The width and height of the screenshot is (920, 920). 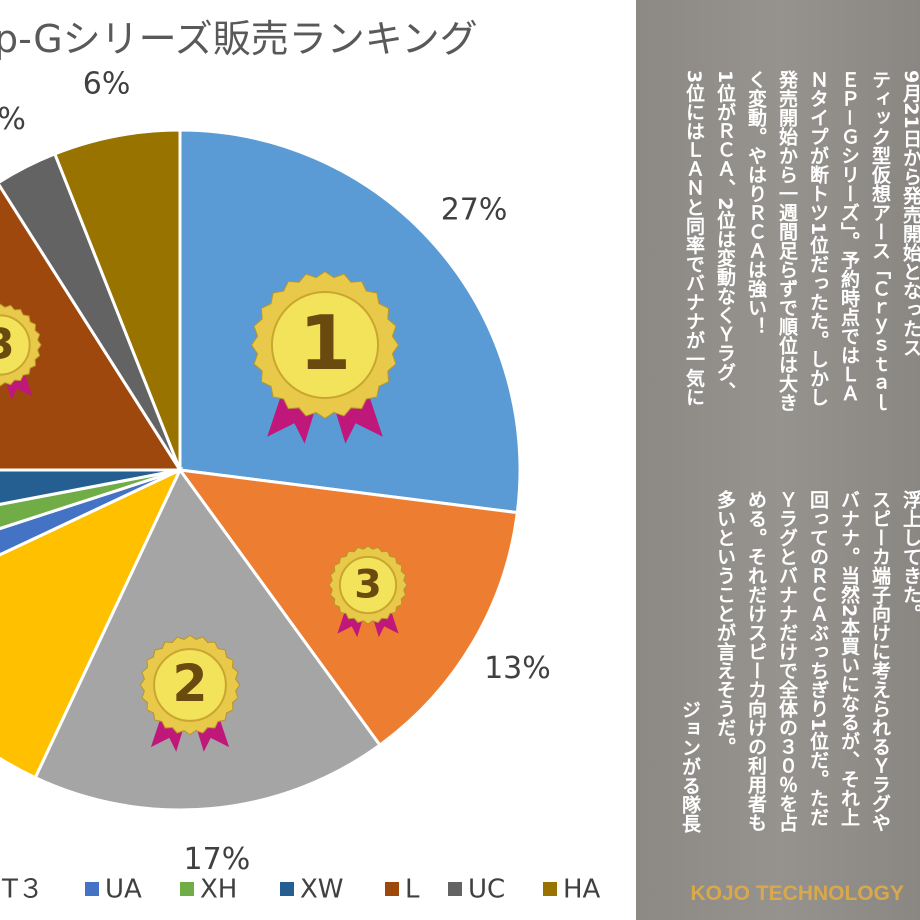 What do you see at coordinates (13, 119) in the screenshot?
I see `data-label: 3%` at bounding box center [13, 119].